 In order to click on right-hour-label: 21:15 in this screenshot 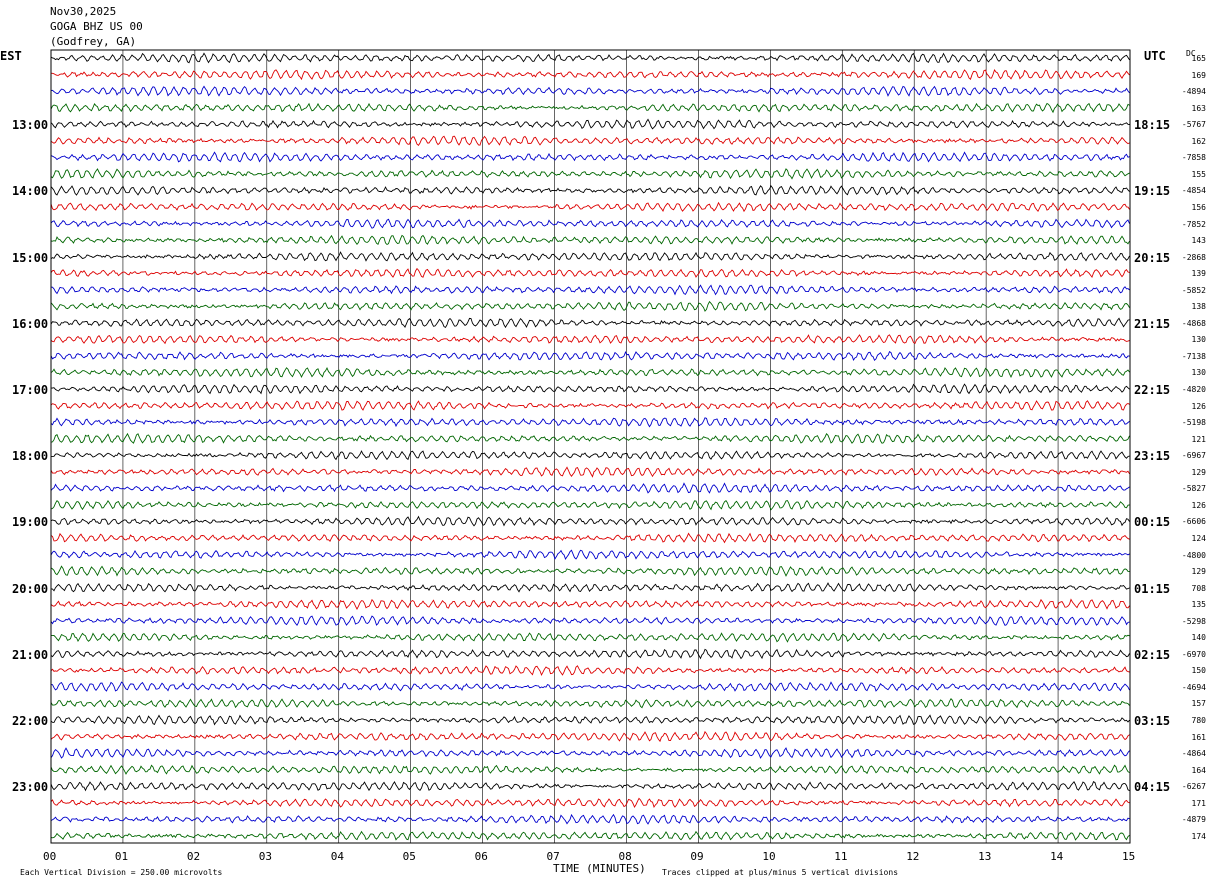, I will do `click(1152, 323)`.